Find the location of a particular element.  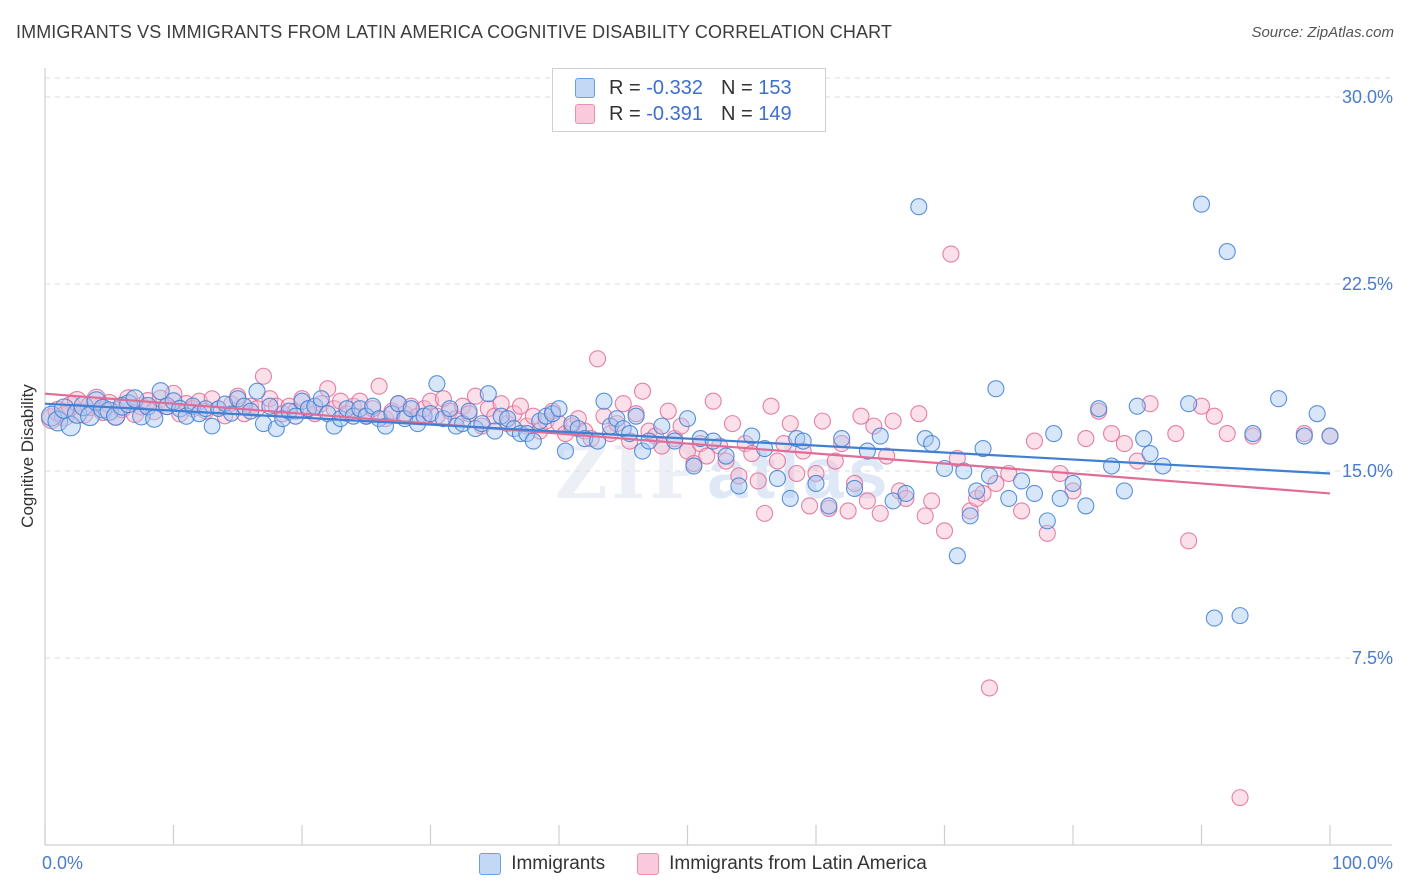

legend-label-latin-america: Immigrants from Latin America is located at coordinates (798, 863).